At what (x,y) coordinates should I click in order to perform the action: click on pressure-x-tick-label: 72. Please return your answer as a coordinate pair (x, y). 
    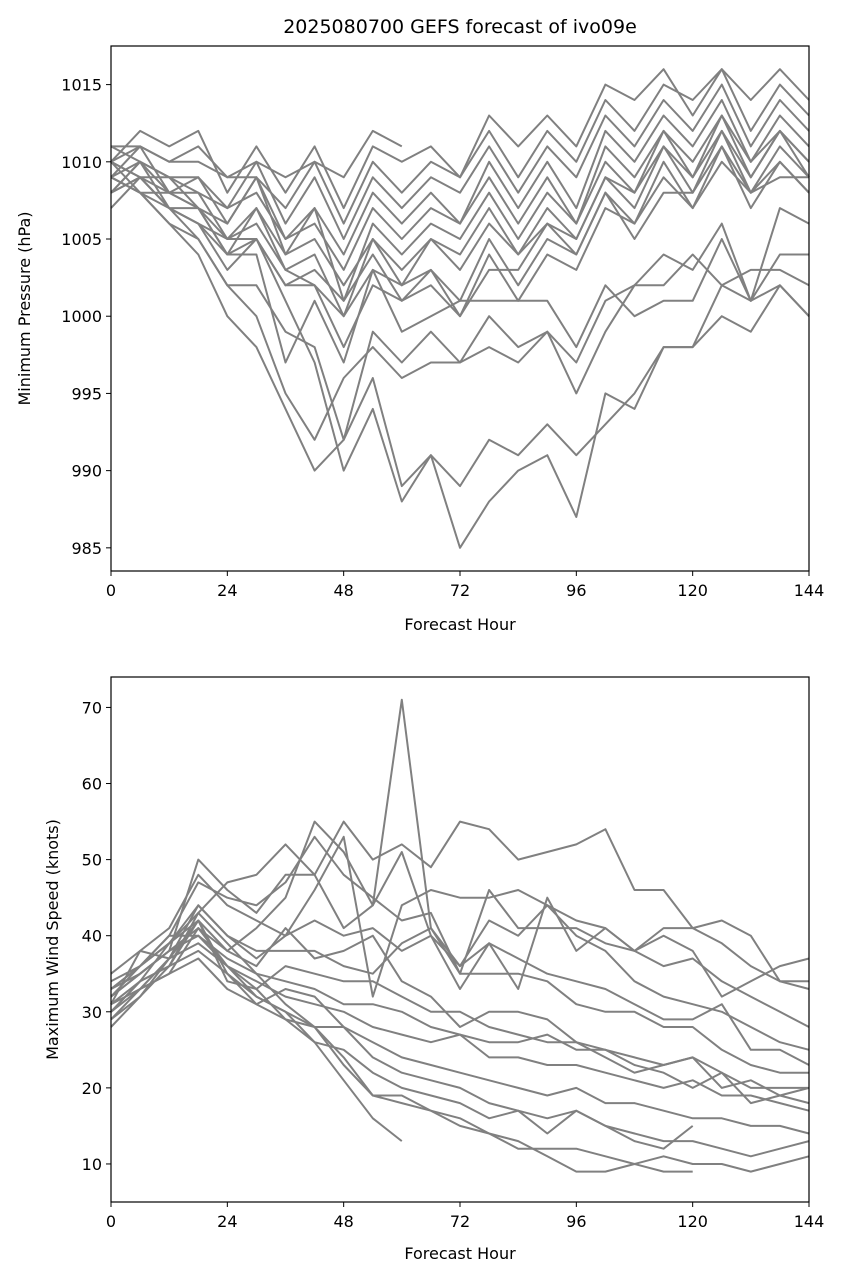
    Looking at the image, I should click on (460, 590).